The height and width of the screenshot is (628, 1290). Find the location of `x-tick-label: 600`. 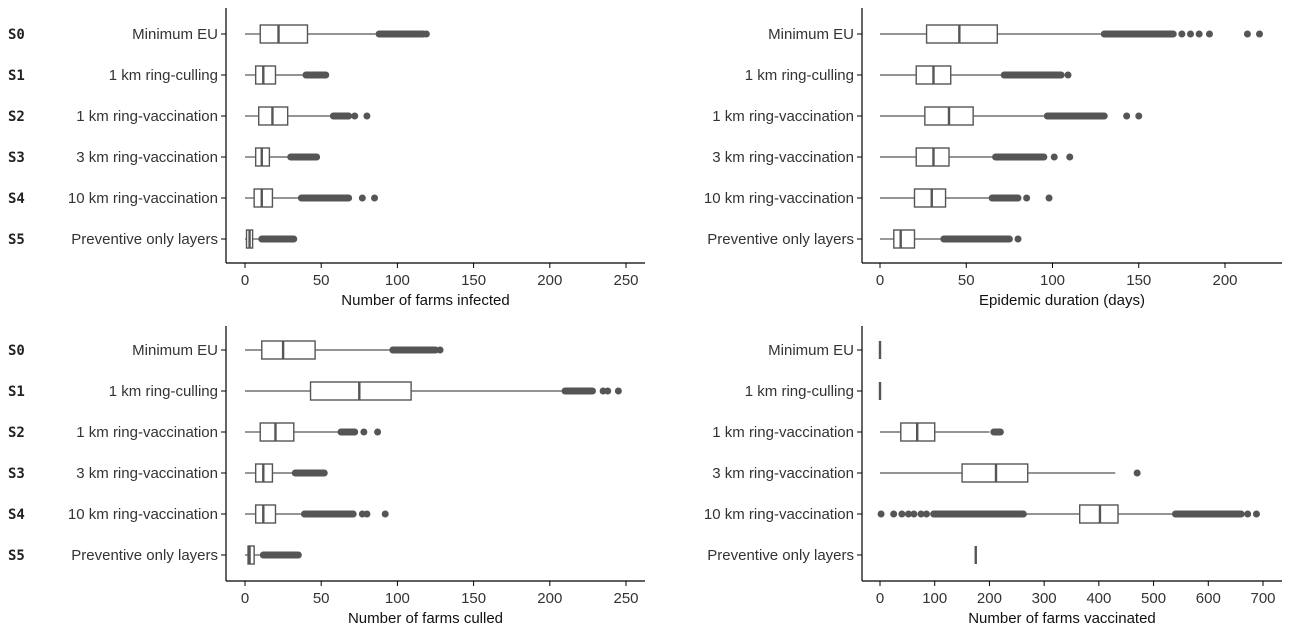

x-tick-label: 600 is located at coordinates (1208, 598).